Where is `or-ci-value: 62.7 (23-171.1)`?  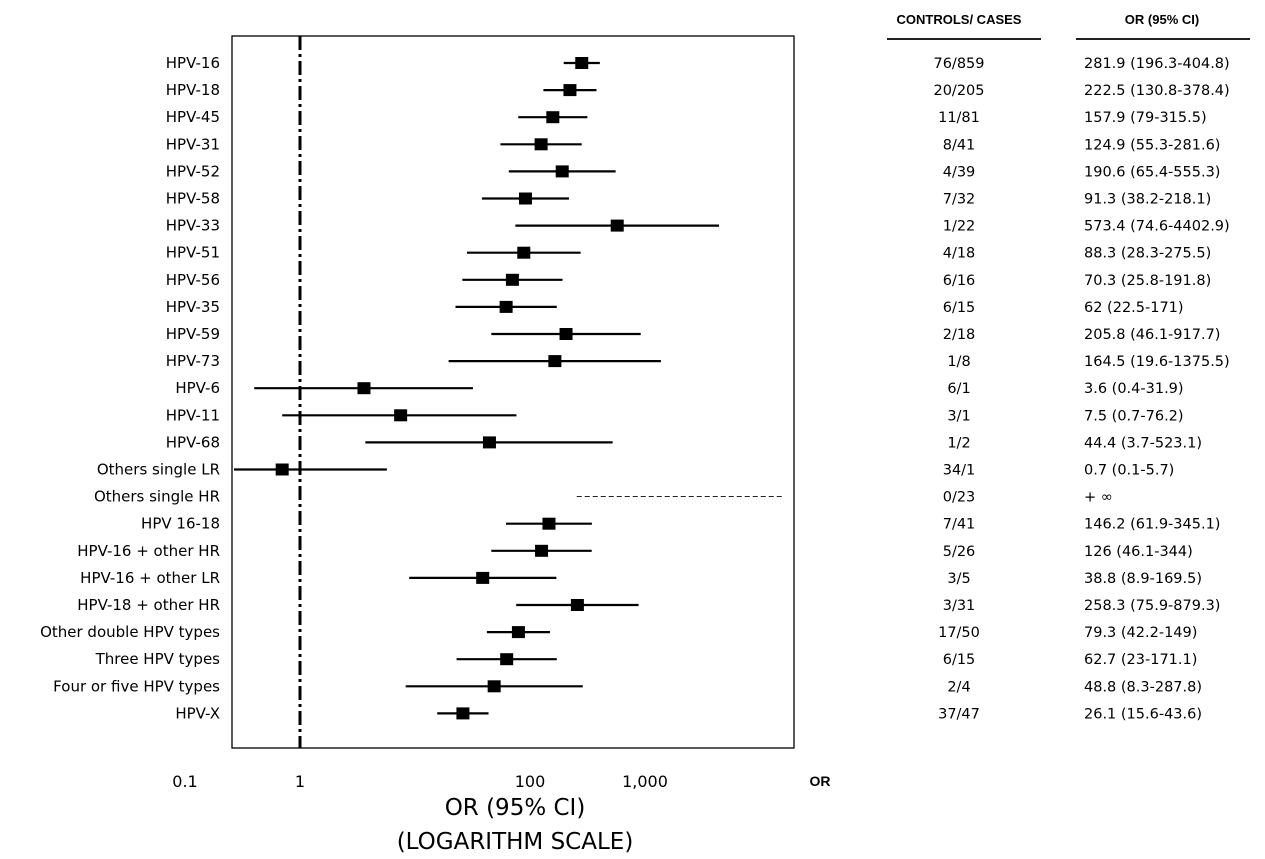 or-ci-value: 62.7 (23-171.1) is located at coordinates (1140, 660).